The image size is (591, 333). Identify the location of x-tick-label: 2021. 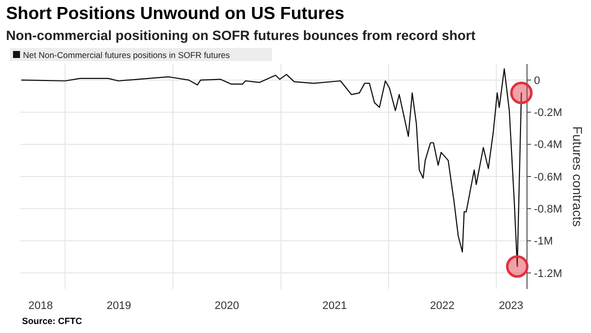
(334, 306).